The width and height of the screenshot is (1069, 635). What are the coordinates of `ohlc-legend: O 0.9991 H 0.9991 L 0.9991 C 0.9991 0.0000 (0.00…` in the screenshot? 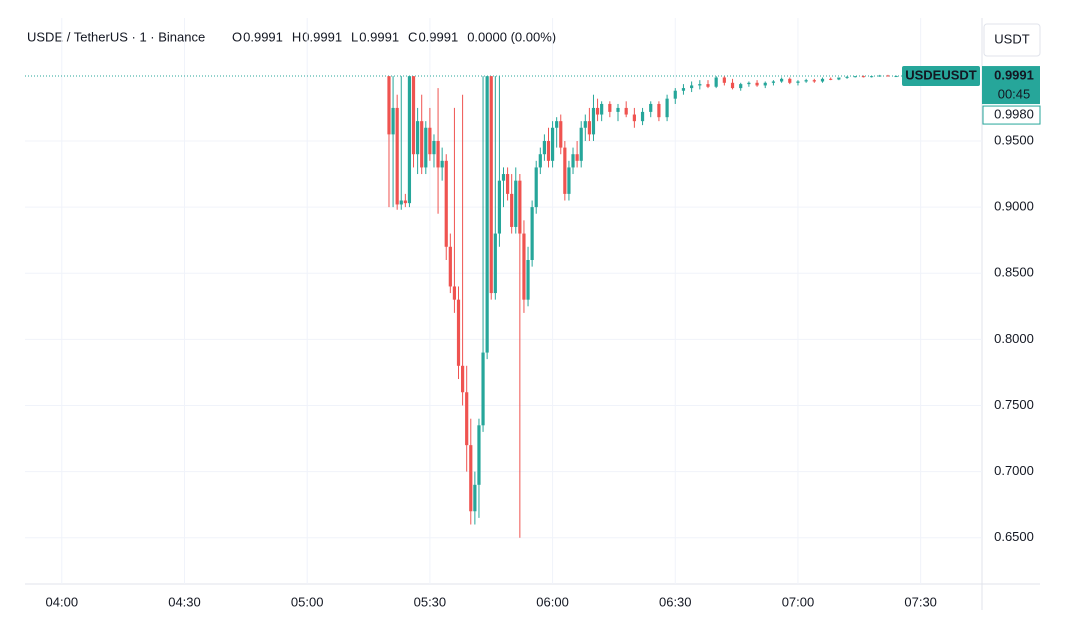 It's located at (394, 36).